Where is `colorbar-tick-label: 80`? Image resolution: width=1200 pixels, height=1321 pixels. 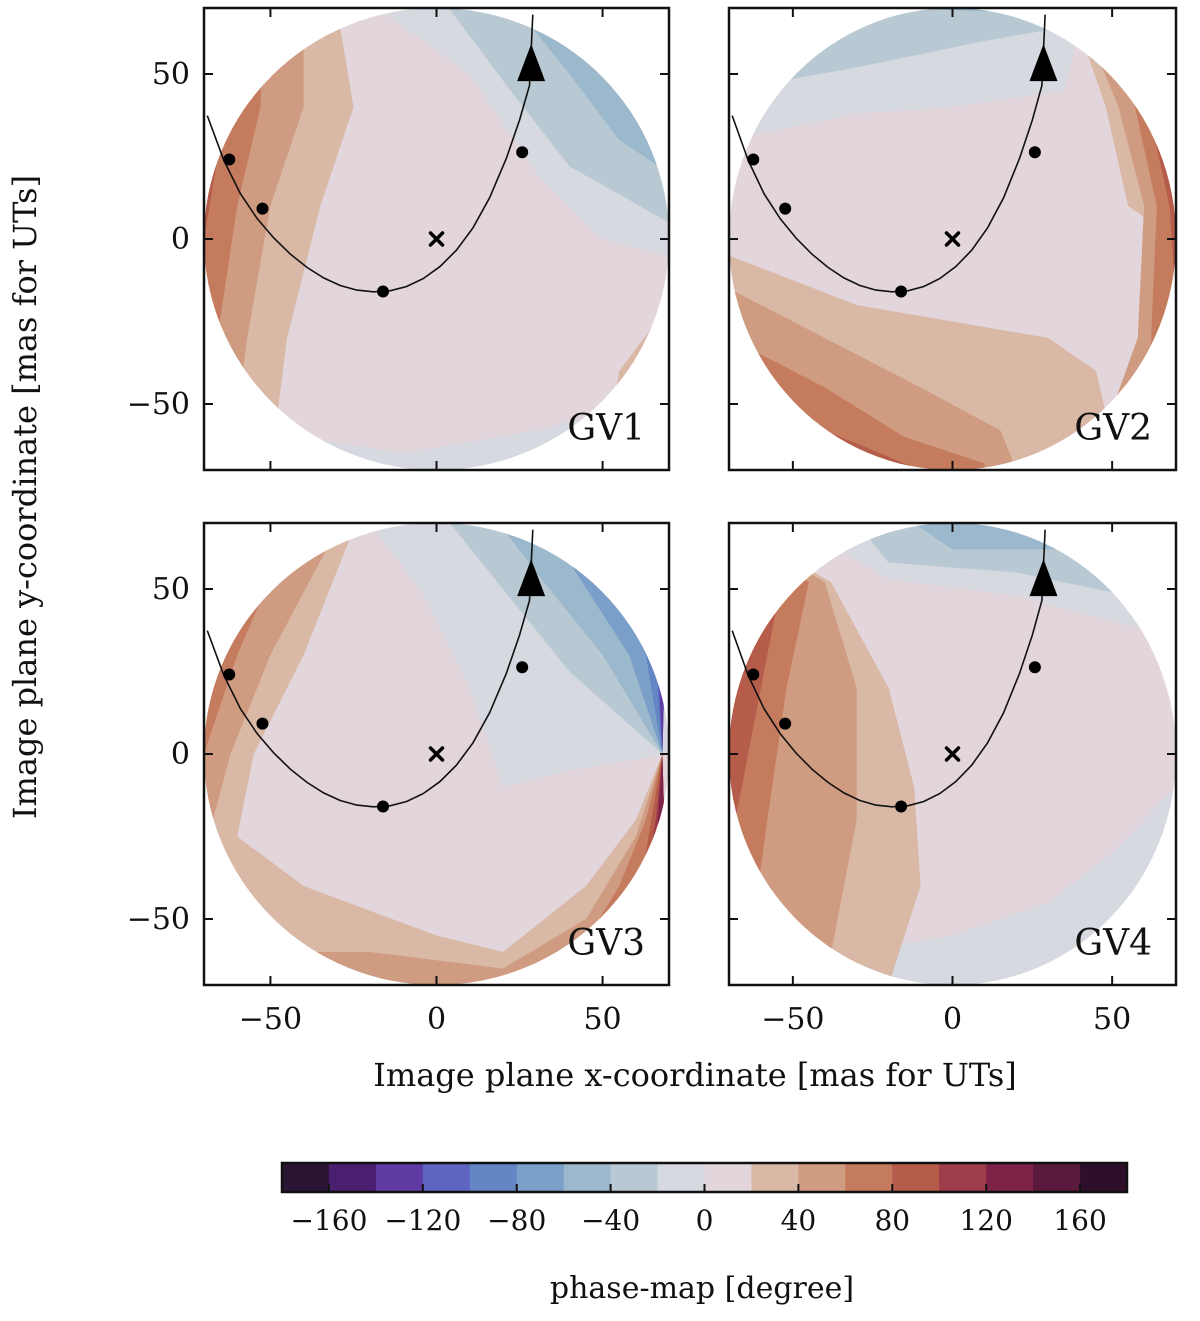 colorbar-tick-label: 80 is located at coordinates (892, 1220).